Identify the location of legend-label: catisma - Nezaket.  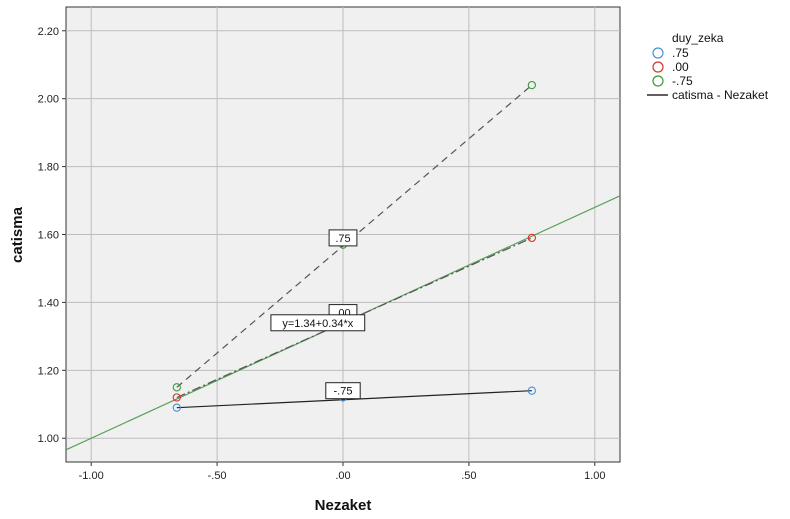
(720, 95).